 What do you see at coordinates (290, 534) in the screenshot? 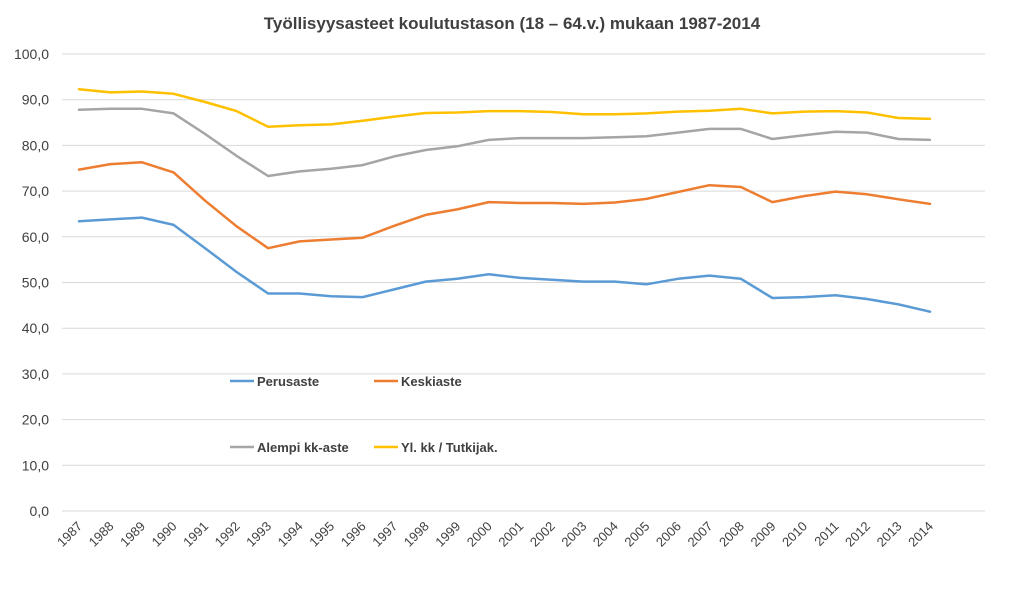
I see `x-tick-label: 1994` at bounding box center [290, 534].